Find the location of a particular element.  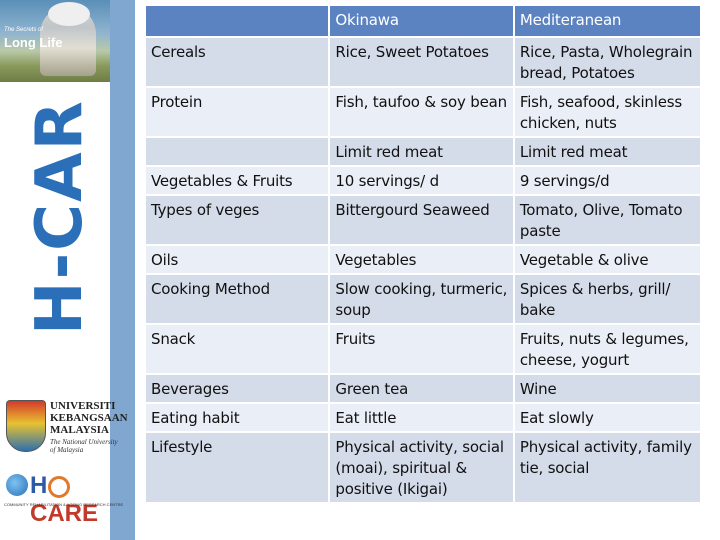

row-mediterranean-cell: Tomato, Olive, Tomato paste is located at coordinates (607, 220).